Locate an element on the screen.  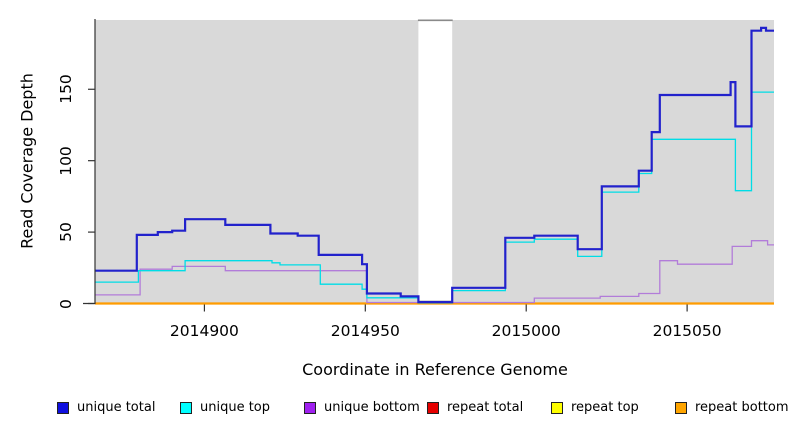
unique-top-swatch-icon is located at coordinates (186, 408).